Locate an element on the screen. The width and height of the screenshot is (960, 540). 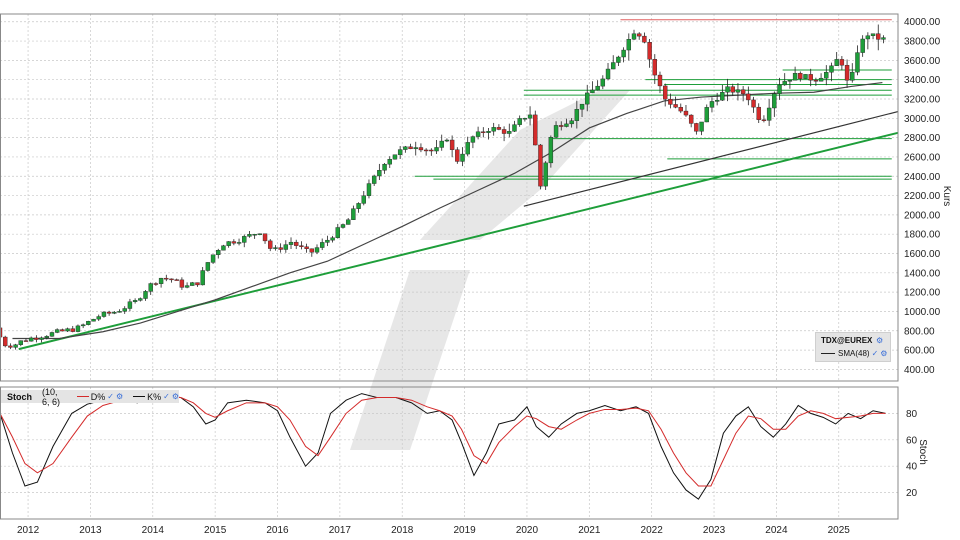
year-tick-label: 2023 is located at coordinates (714, 530).